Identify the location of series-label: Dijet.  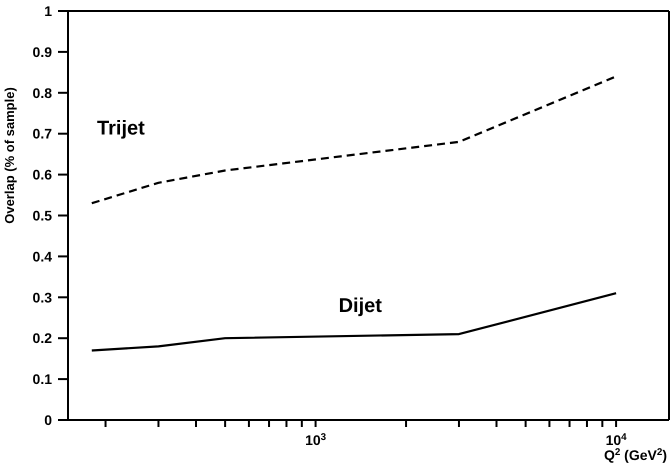
(360, 306).